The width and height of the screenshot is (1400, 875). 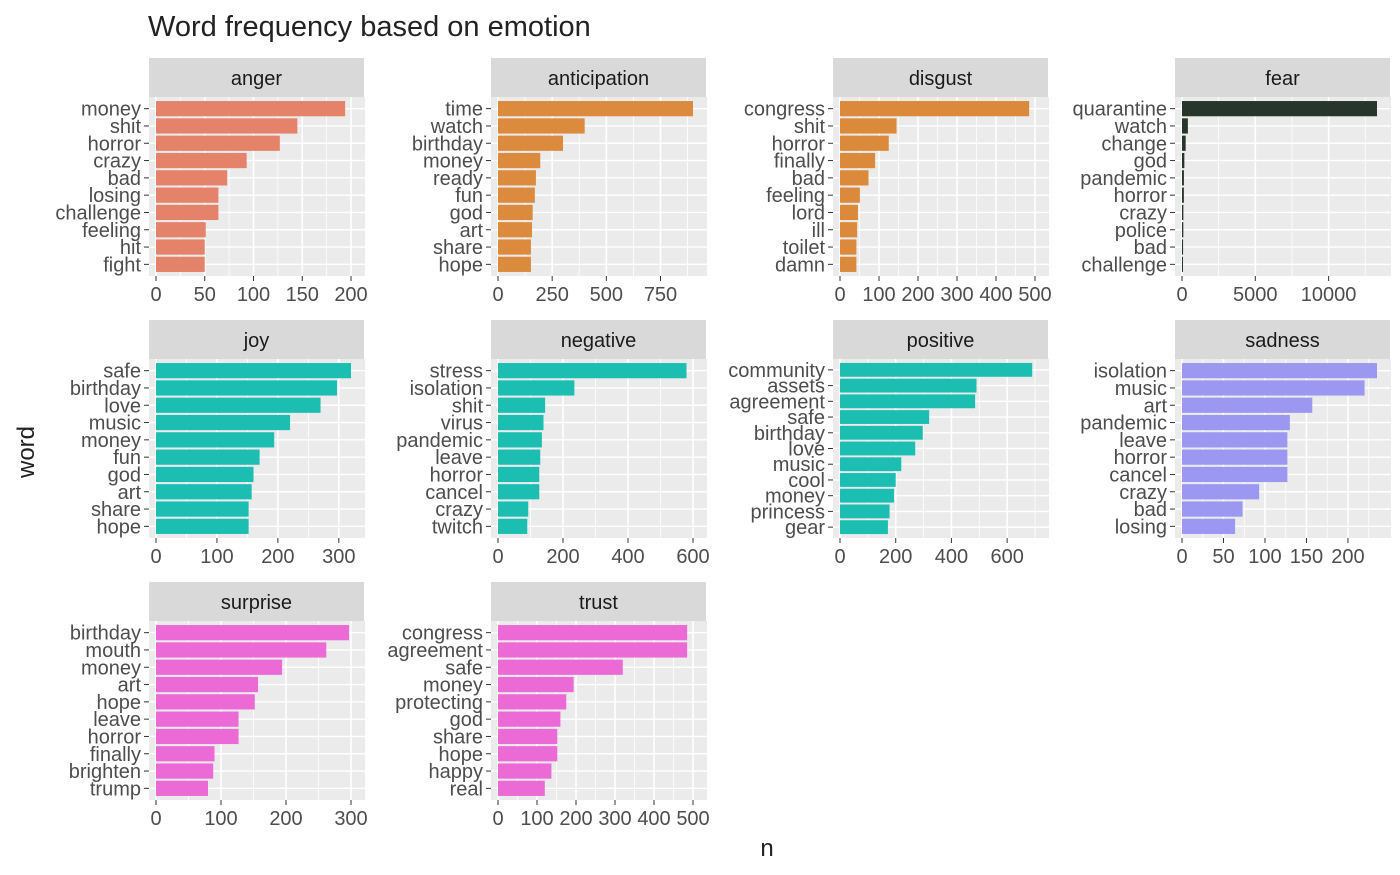 What do you see at coordinates (606, 295) in the screenshot?
I see `x-tick-label: 500` at bounding box center [606, 295].